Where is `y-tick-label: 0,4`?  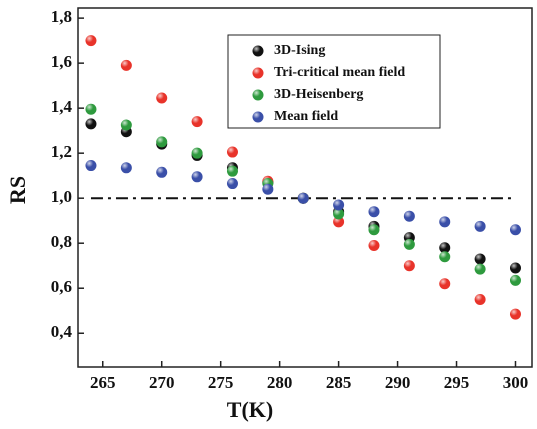 y-tick-label: 0,4 is located at coordinates (62, 331).